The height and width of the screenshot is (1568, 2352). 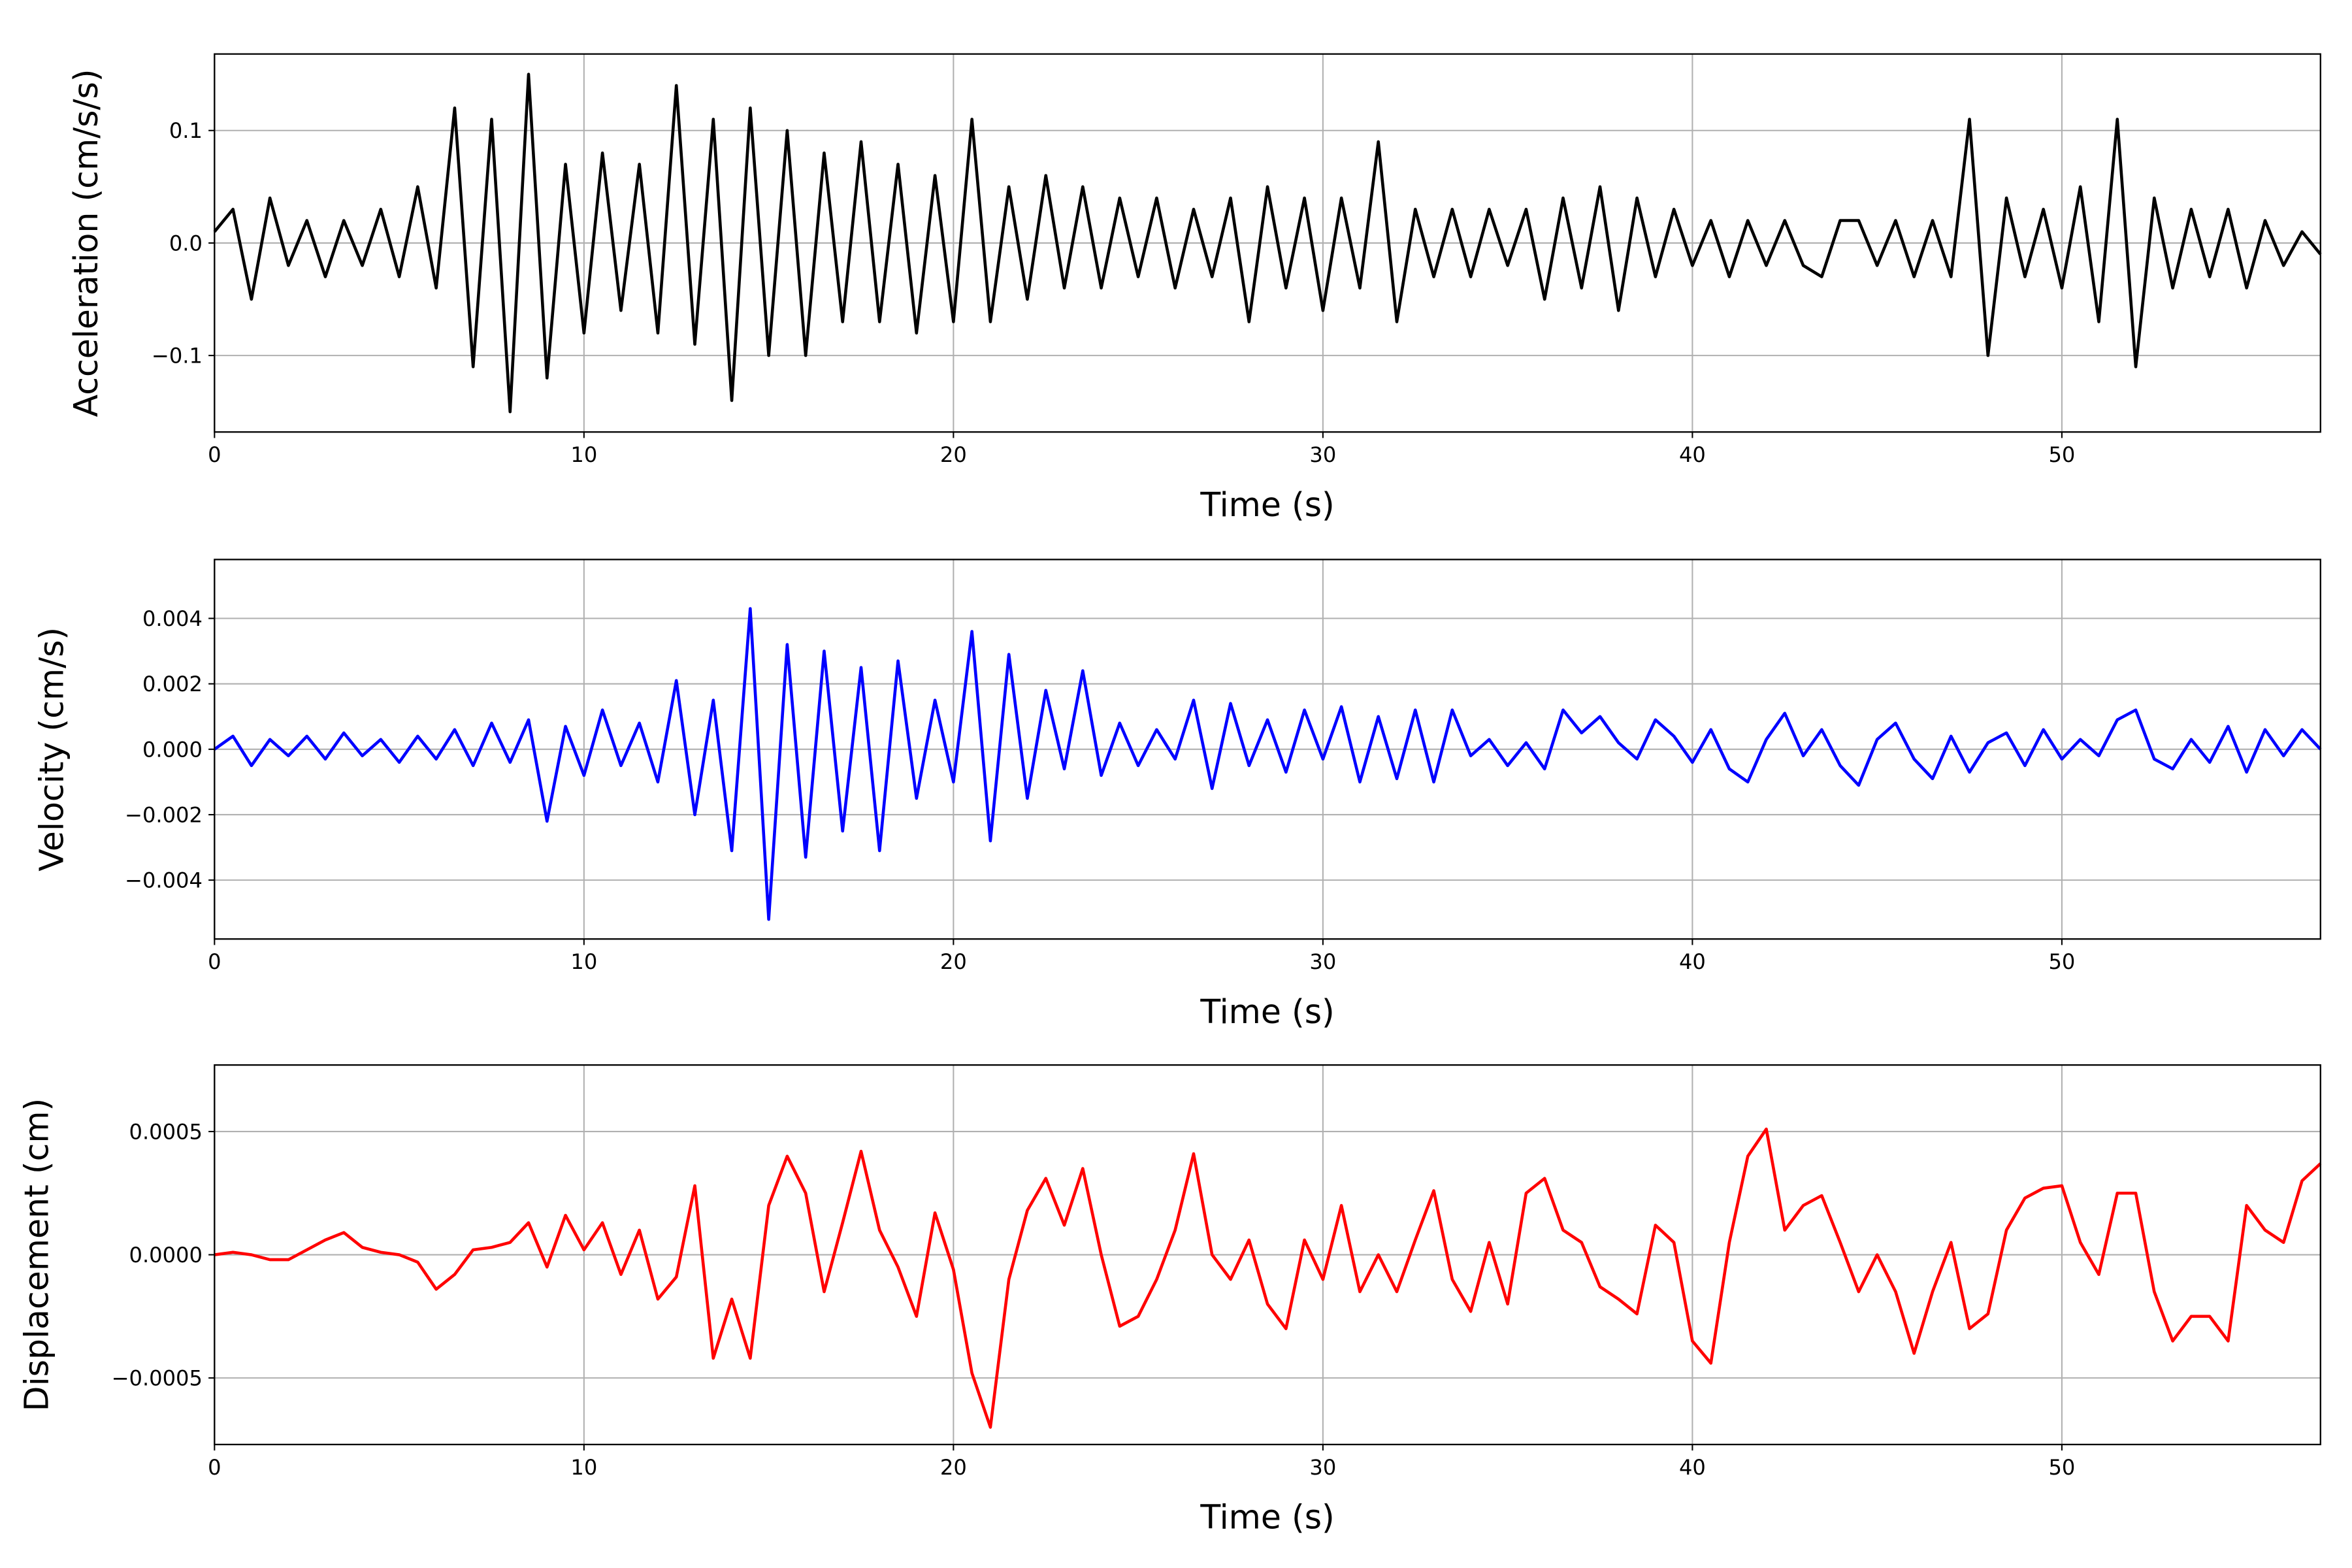 I want to click on y-axis-label: Acceleration (cm/s/s), so click(x=86, y=243).